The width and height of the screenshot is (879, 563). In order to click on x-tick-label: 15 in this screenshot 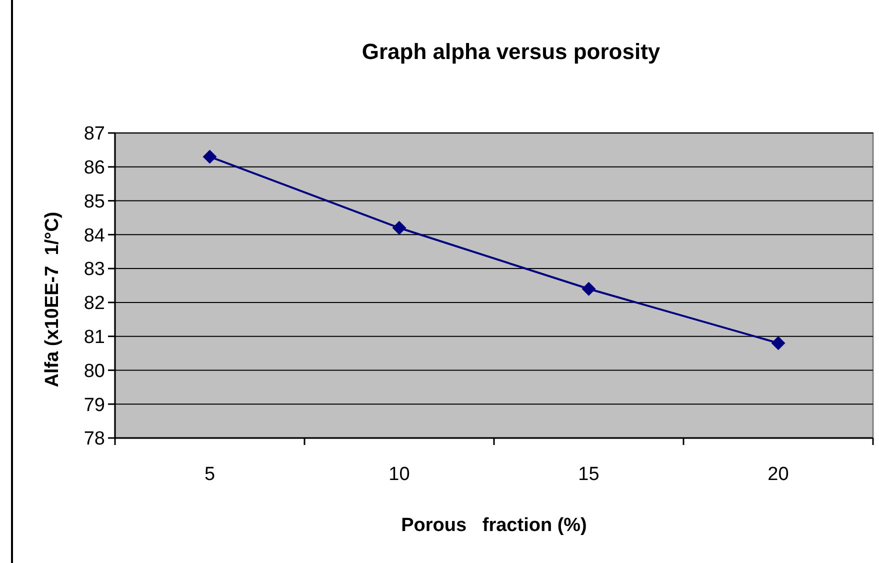, I will do `click(589, 474)`.